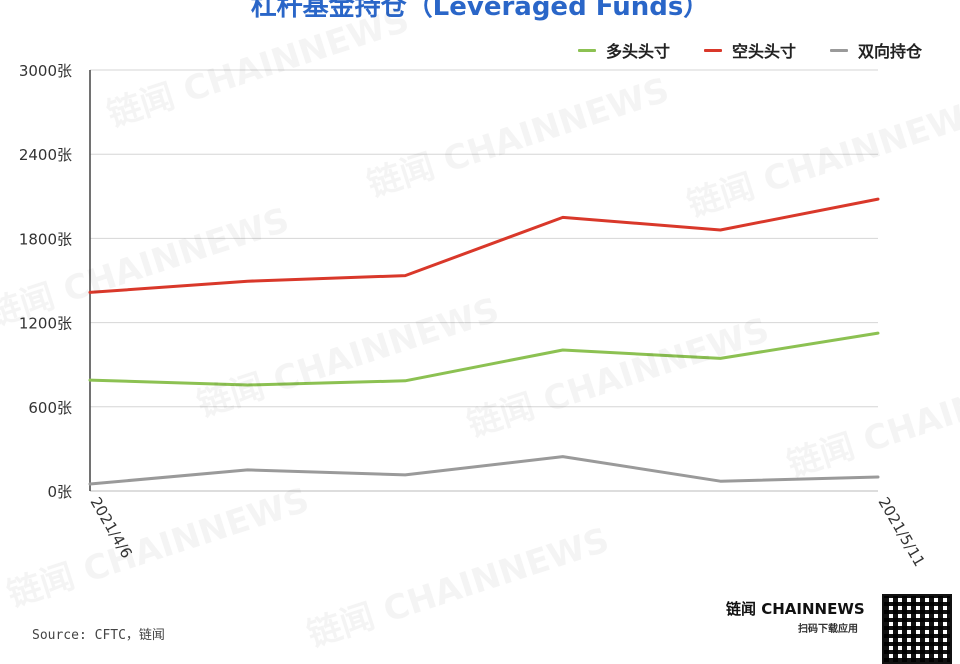 This screenshot has height=664, width=960. Describe the element at coordinates (763, 51) in the screenshot. I see `legend-label-short: 空头头寸` at that location.